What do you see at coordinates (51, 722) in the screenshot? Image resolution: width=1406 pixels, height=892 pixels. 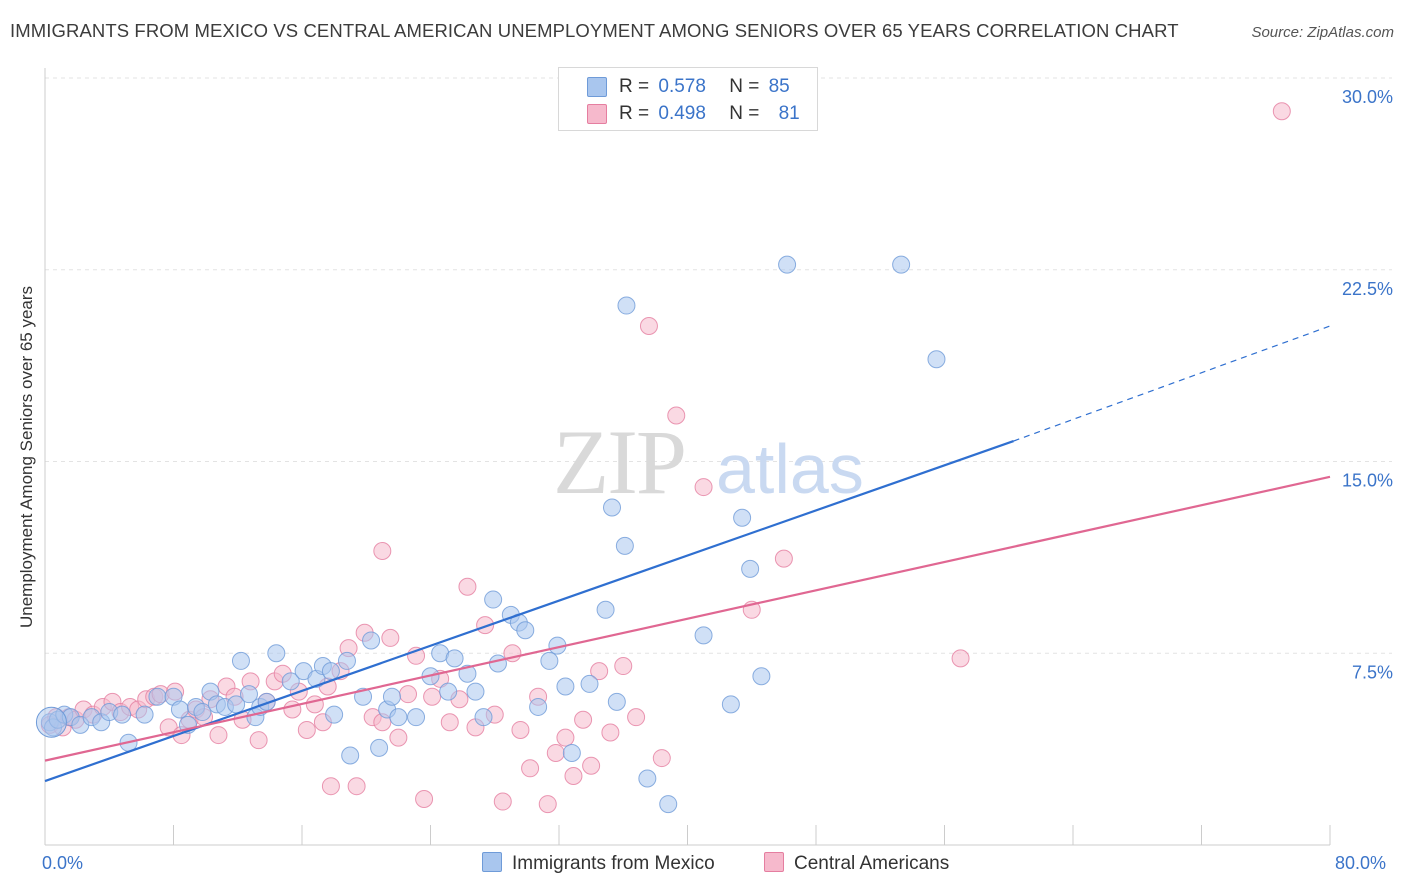 I see `data-point-cluster` at bounding box center [51, 722].